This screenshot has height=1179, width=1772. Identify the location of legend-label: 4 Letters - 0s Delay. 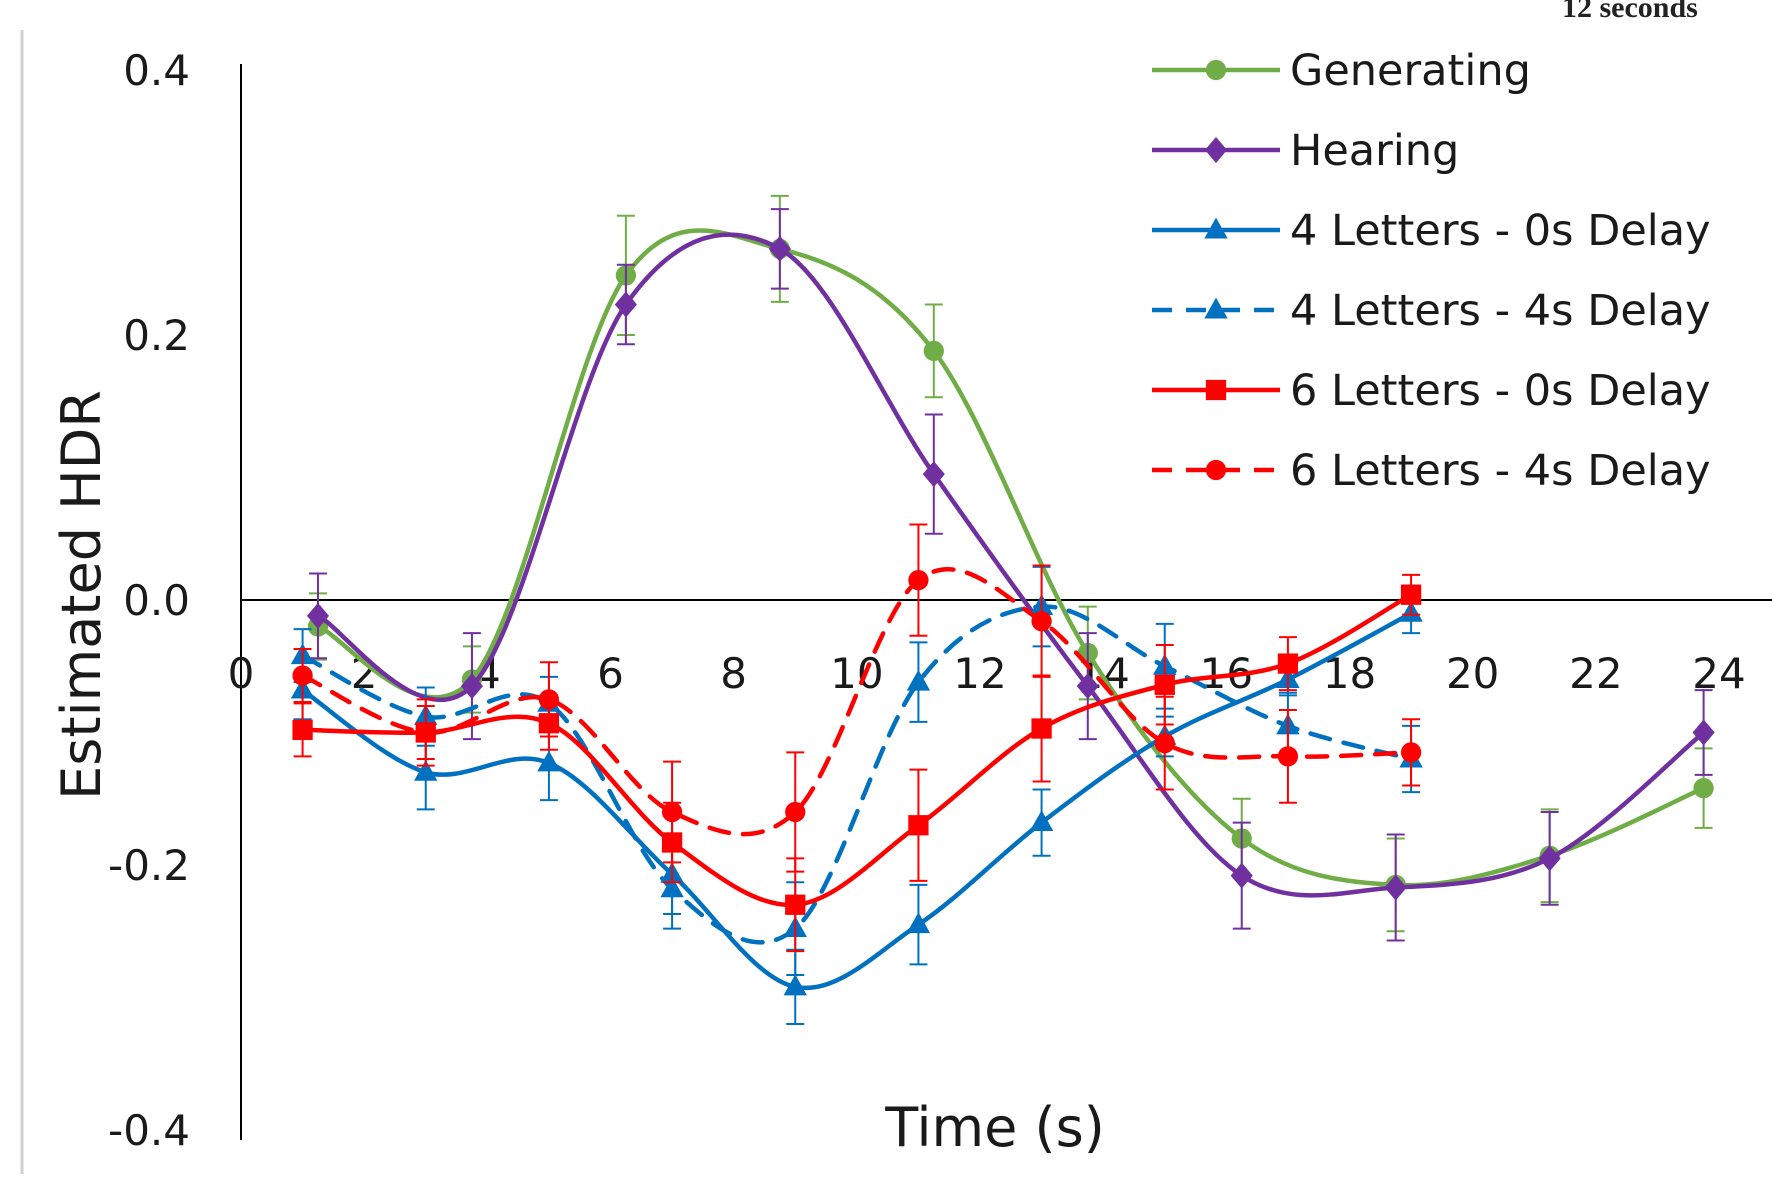
(1500, 231).